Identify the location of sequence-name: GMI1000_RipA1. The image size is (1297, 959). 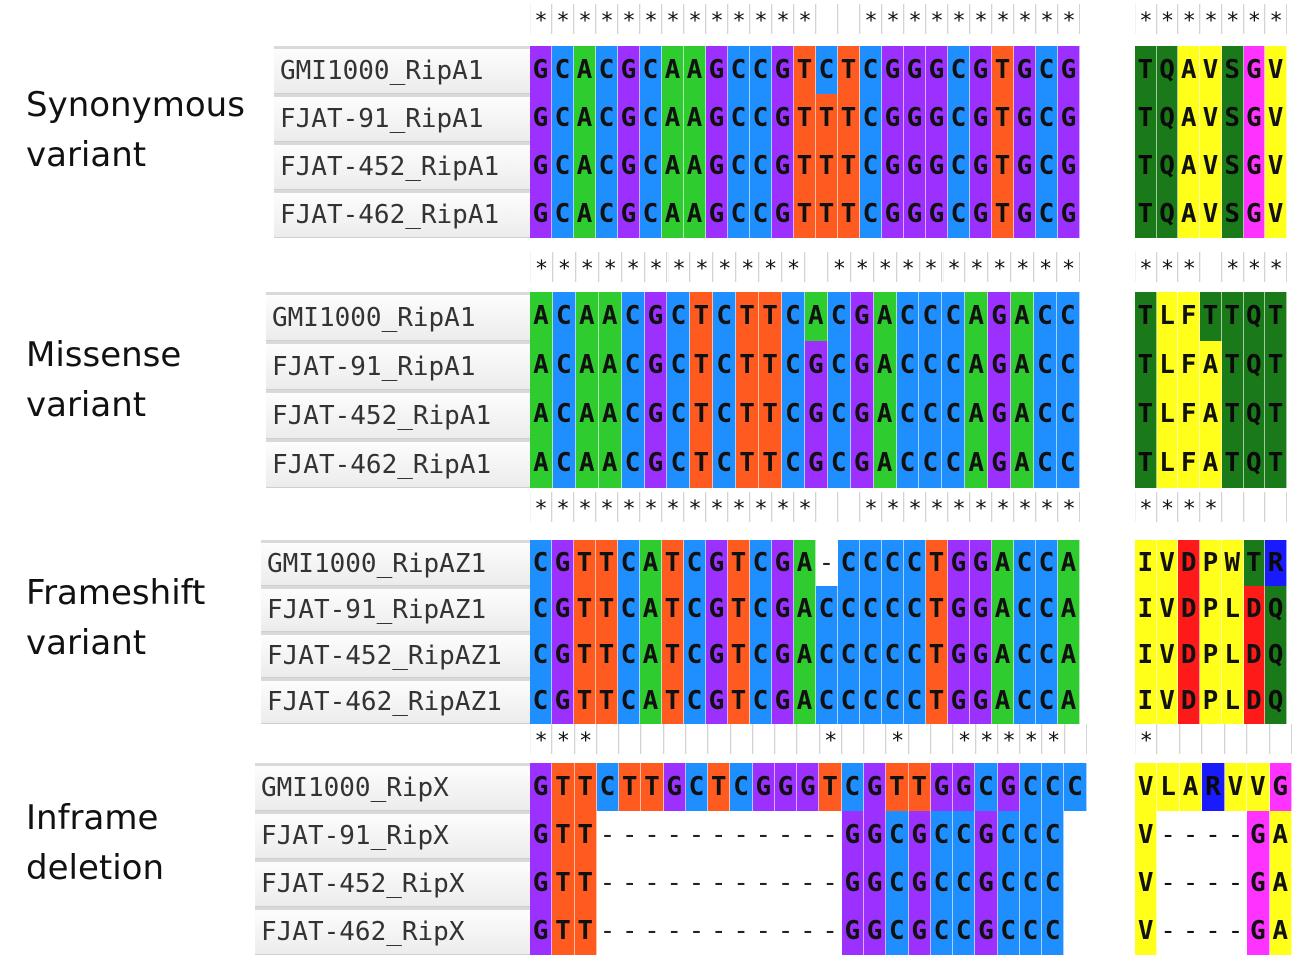
(402, 70).